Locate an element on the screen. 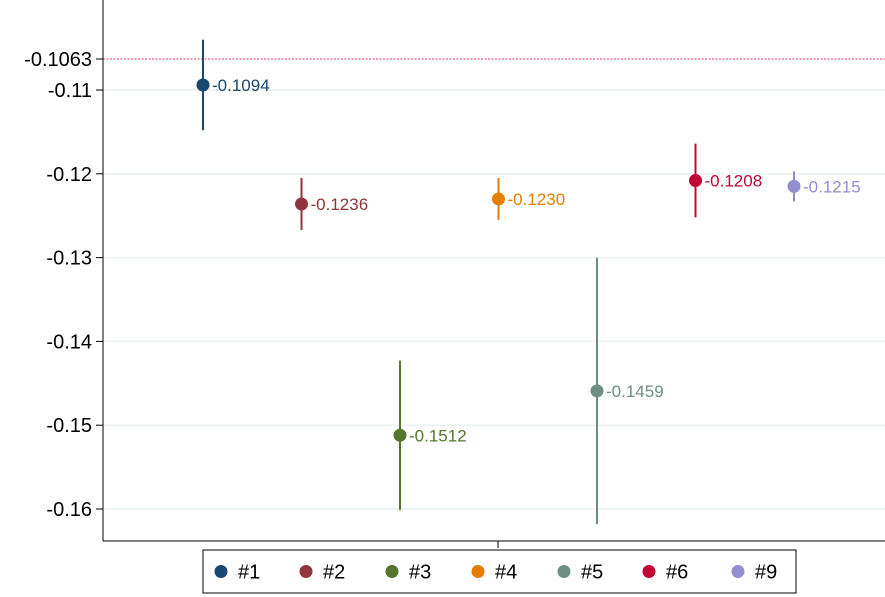 The height and width of the screenshot is (597, 885). data-label: -0.1208 is located at coordinates (734, 181).